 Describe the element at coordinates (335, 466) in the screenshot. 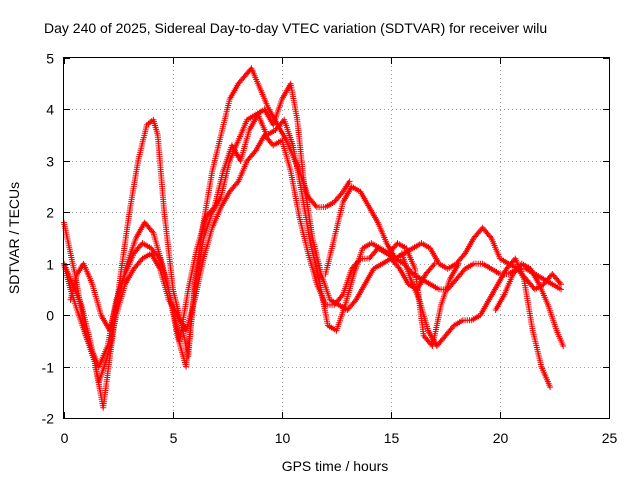

I see `x-axis-title: GPS time / hours` at that location.